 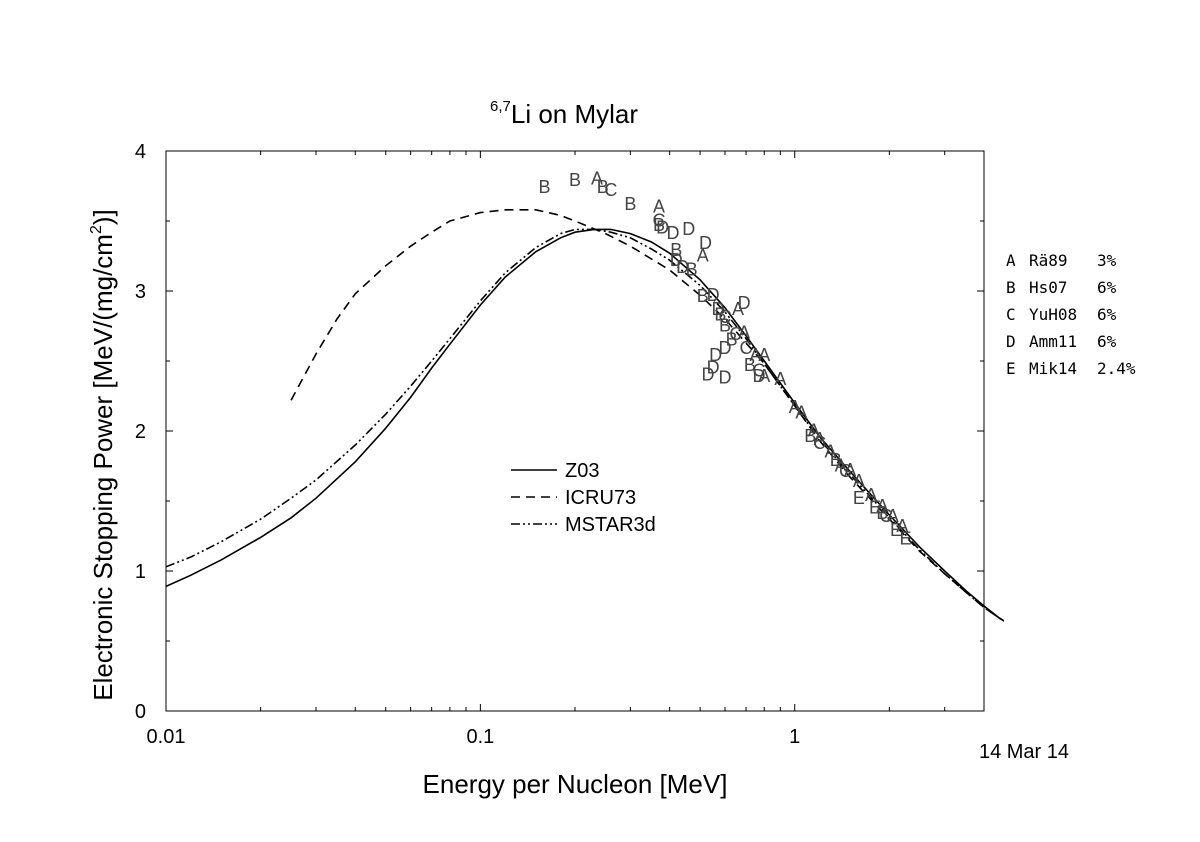 I want to click on x-tick-label: 0.01, so click(x=166, y=737).